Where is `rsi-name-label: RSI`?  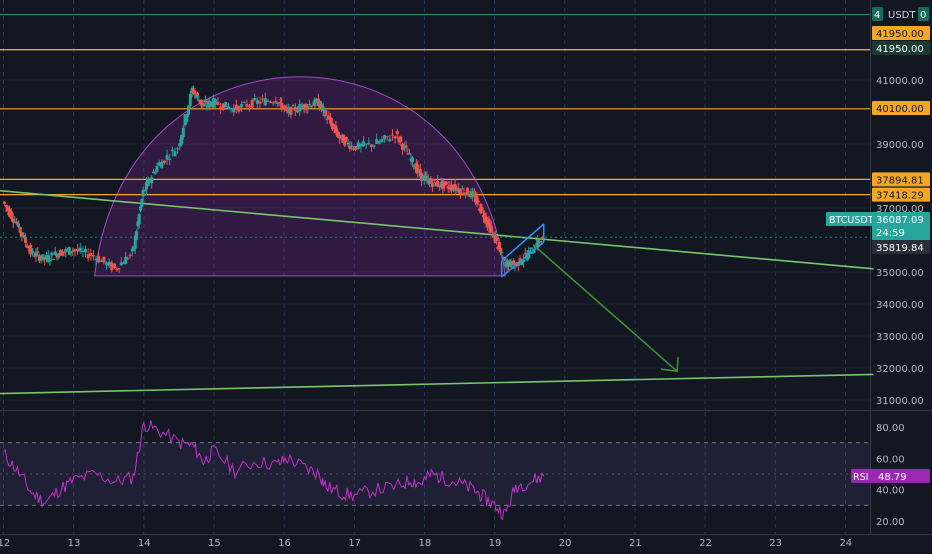
rsi-name-label: RSI is located at coordinates (860, 477).